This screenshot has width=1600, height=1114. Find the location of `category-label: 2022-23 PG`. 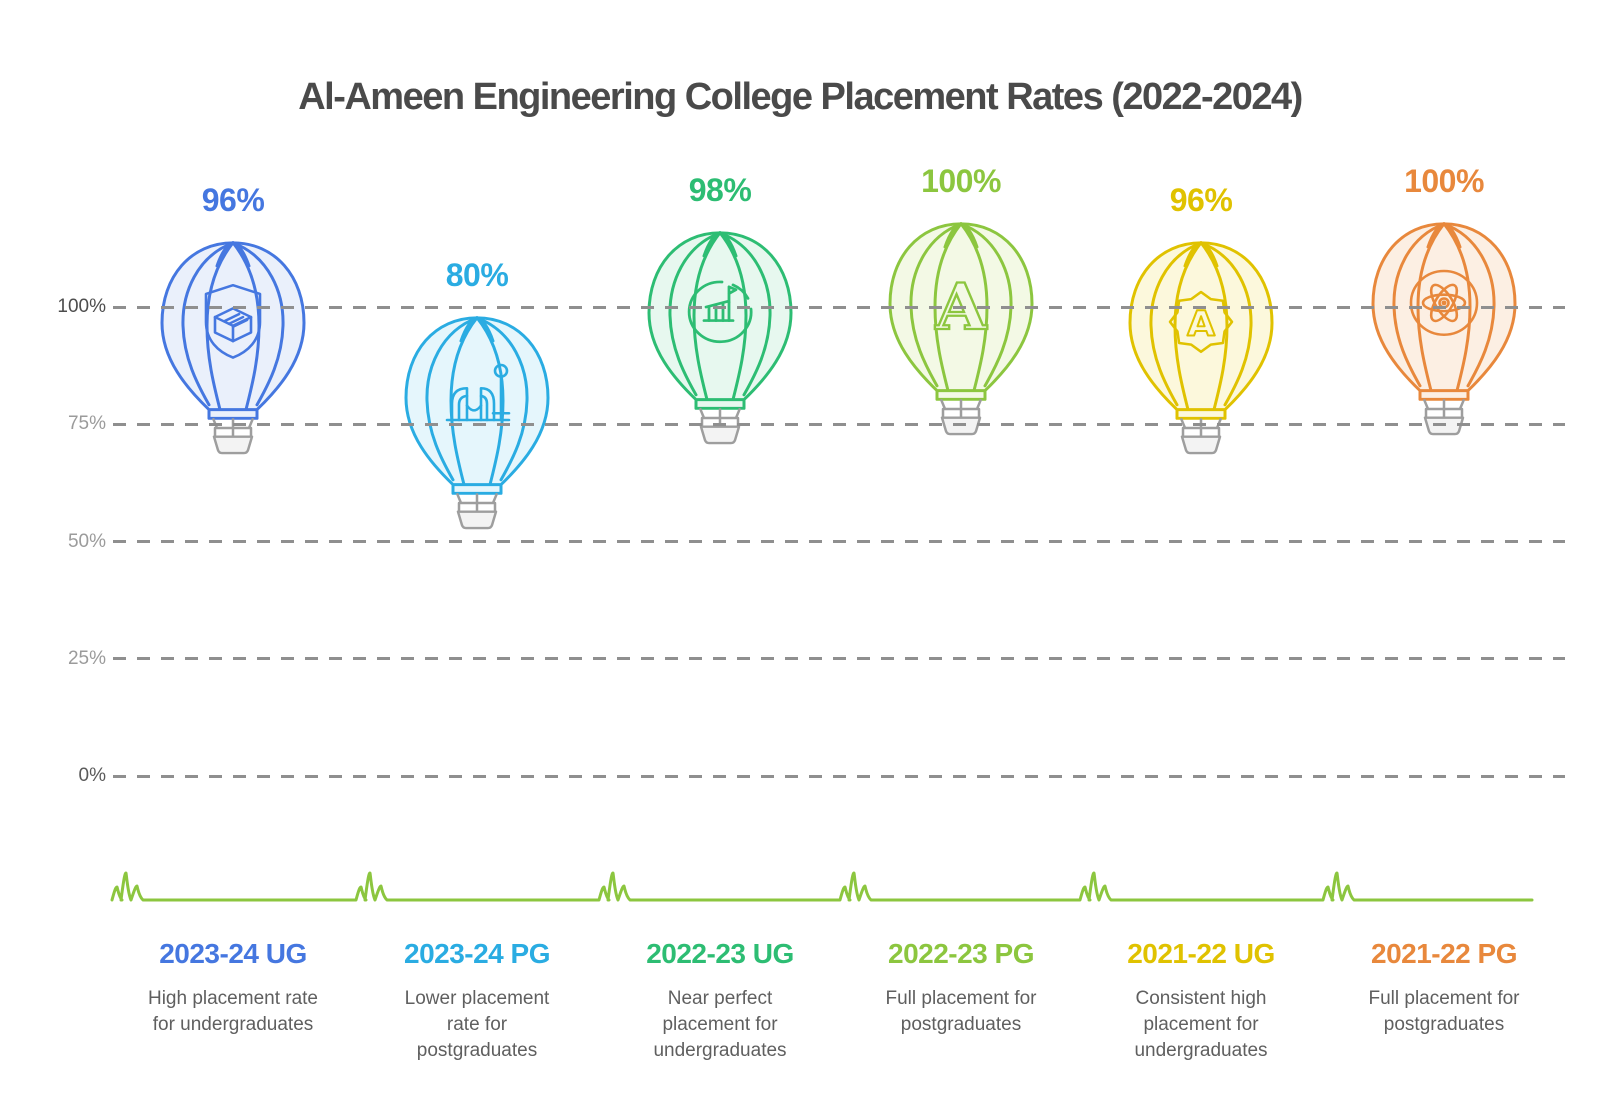

category-label: 2022-23 PG is located at coordinates (961, 953).